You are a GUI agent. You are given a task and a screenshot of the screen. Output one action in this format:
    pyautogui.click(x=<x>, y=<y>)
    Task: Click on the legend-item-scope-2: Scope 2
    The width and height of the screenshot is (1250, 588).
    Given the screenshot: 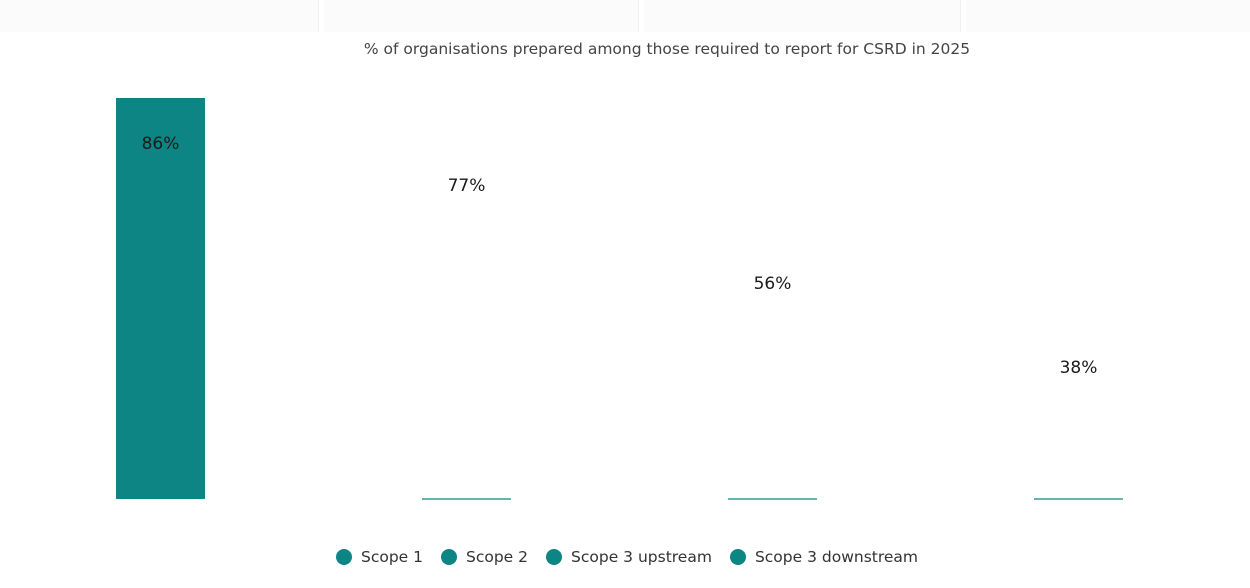 What is the action you would take?
    pyautogui.click(x=484, y=557)
    